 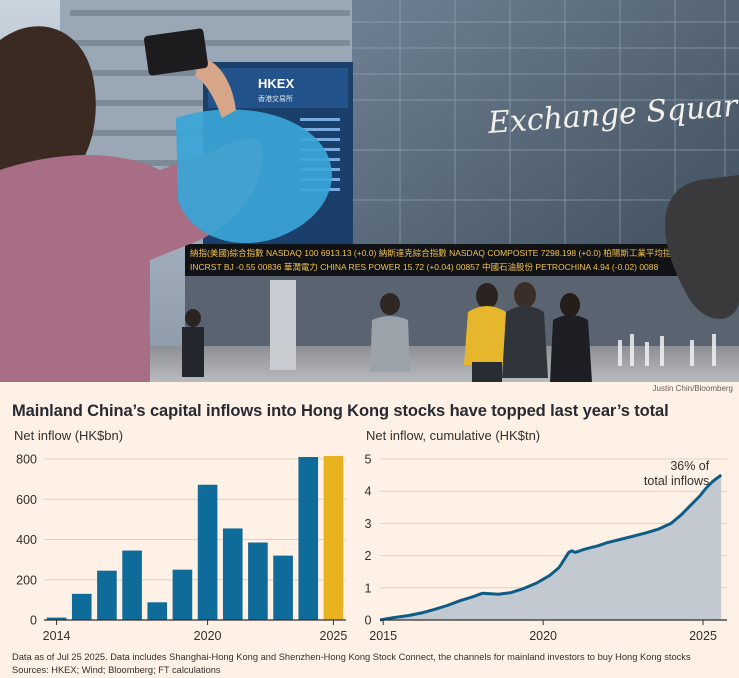 I want to click on area-x-tick-label: 2020, so click(x=543, y=636).